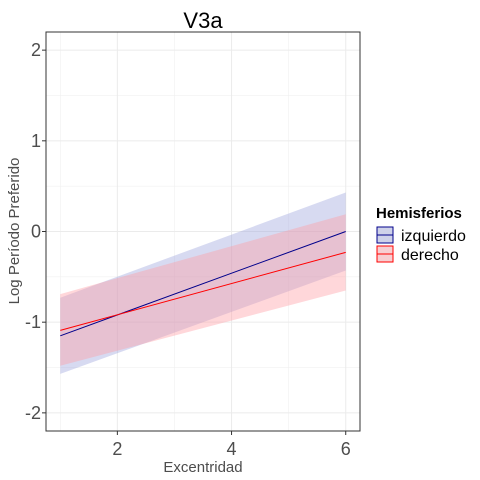 Image resolution: width=480 pixels, height=480 pixels. I want to click on y-tick-label: -2, so click(33, 413).